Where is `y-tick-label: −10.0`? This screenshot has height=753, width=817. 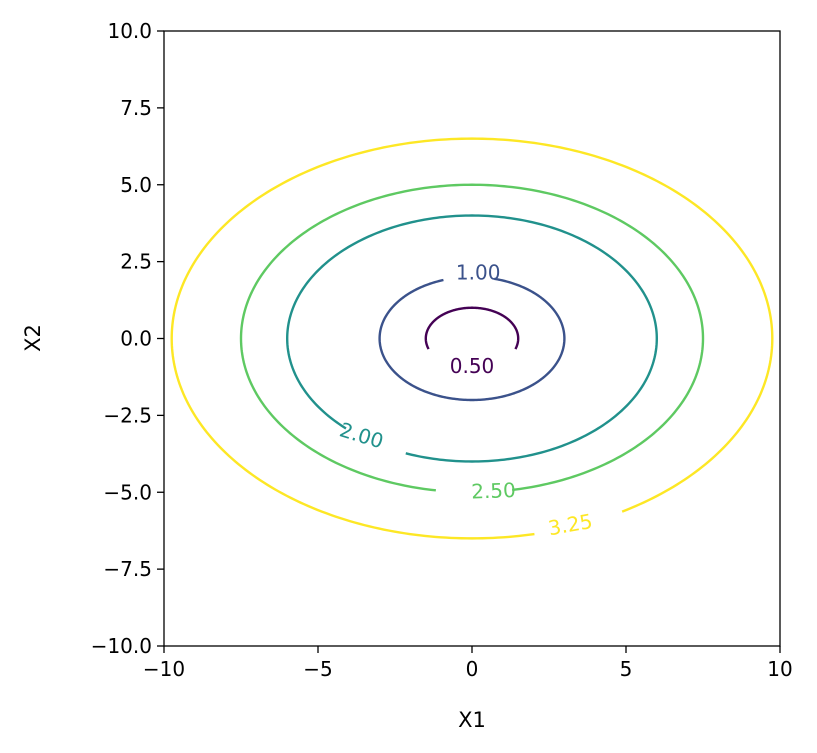
y-tick-label: −10.0 is located at coordinates (121, 646).